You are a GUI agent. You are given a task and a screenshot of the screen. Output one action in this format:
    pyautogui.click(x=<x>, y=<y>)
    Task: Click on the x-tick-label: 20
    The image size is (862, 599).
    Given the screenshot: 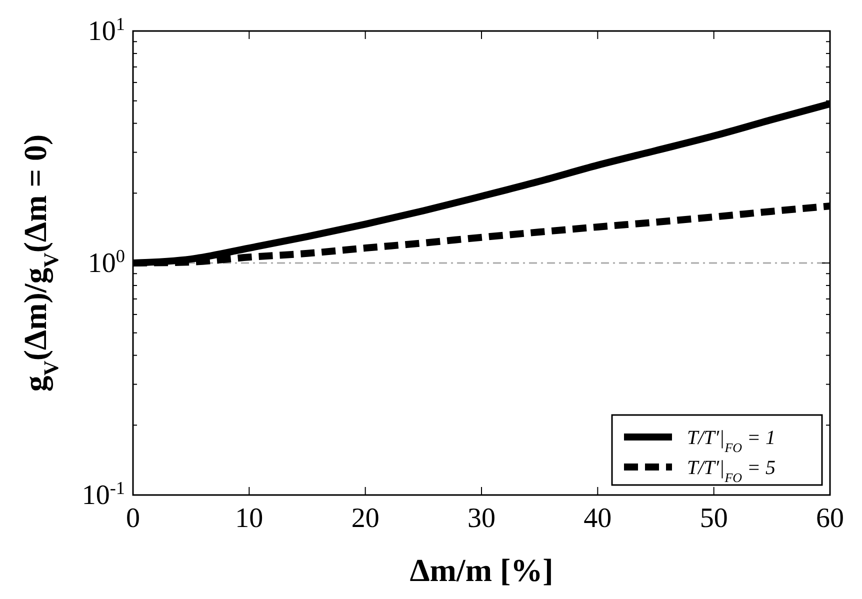 What is the action you would take?
    pyautogui.click(x=365, y=518)
    